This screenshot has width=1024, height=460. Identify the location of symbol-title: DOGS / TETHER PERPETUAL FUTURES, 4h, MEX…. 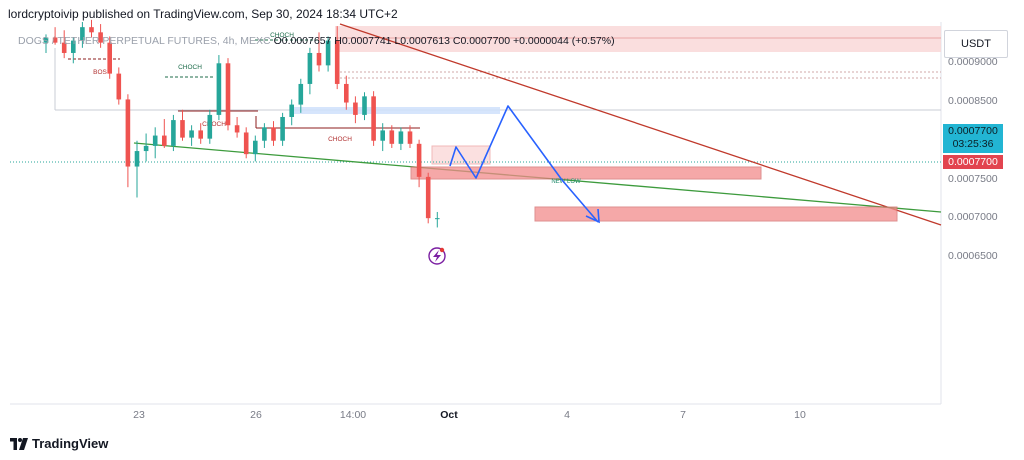
(144, 41).